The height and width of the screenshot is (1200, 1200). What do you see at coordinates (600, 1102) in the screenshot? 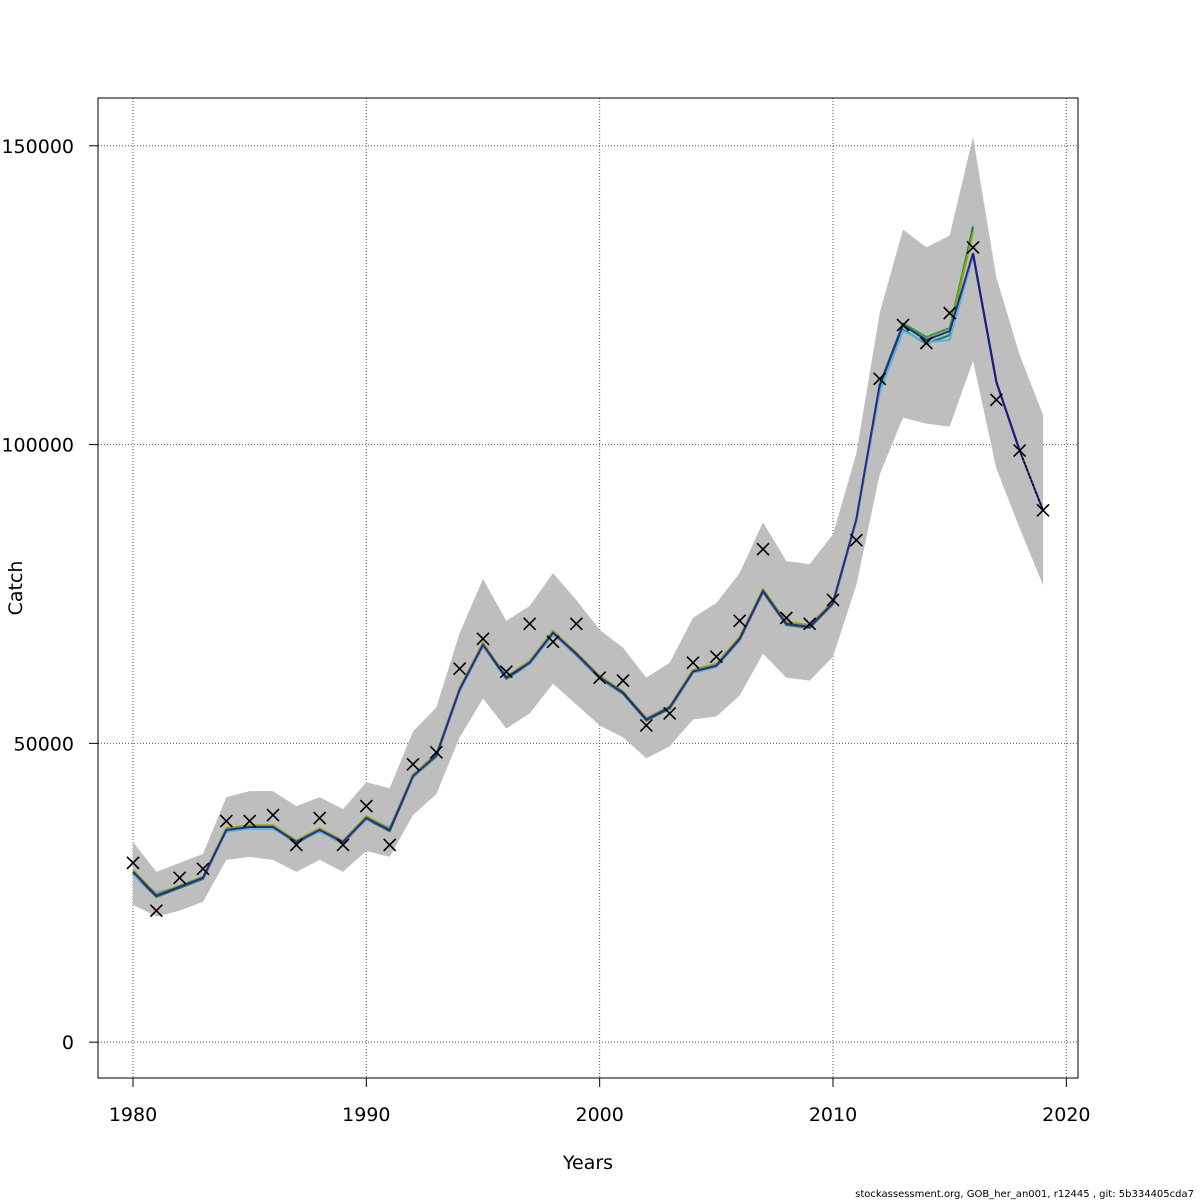
I see `x-axis: 1980 1990 2000 2010 2020` at bounding box center [600, 1102].